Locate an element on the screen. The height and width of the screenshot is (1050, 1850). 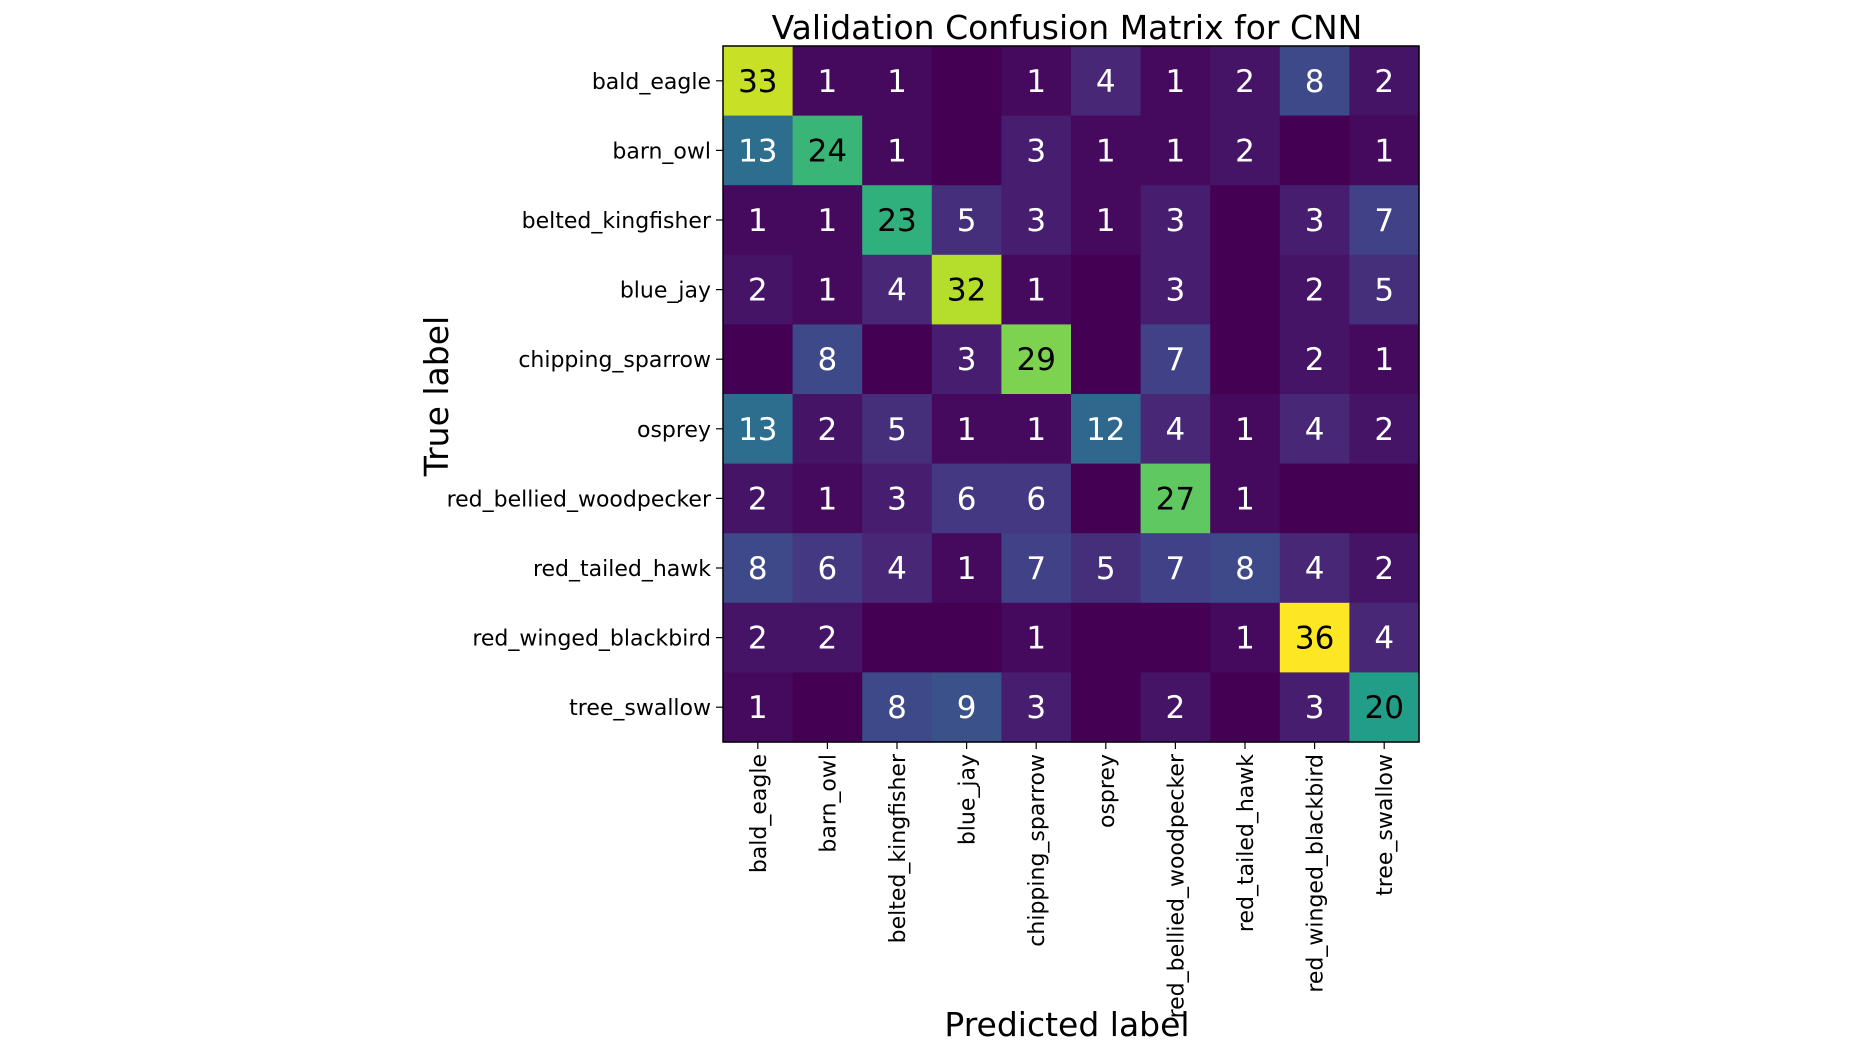
y-tick-label: chipping_sparrow is located at coordinates (614, 360).